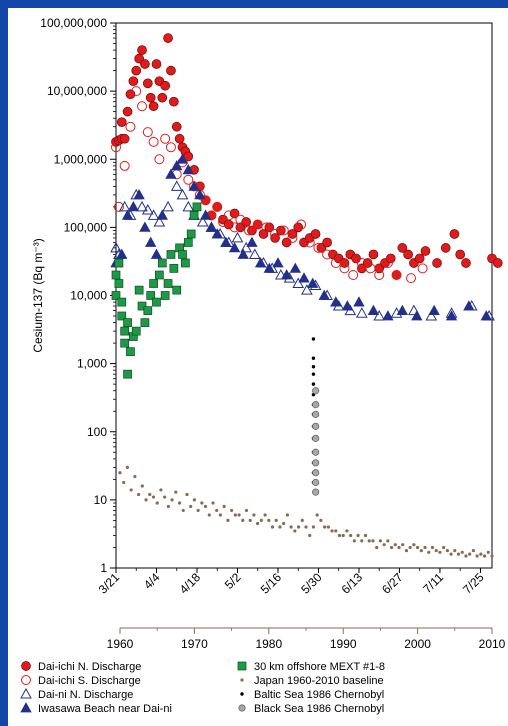 This screenshot has height=726, width=508. Describe the element at coordinates (101, 500) in the screenshot. I see `y-tick-label: 10` at that location.